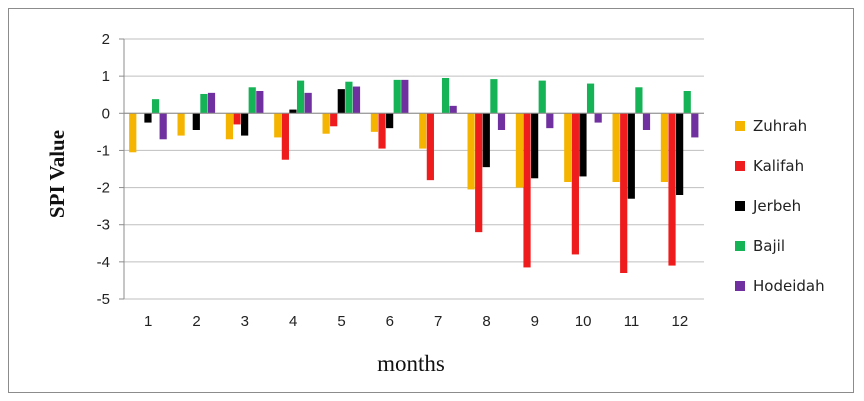 The height and width of the screenshot is (401, 864). Describe the element at coordinates (679, 321) in the screenshot. I see `x-tick-label: 12` at that location.